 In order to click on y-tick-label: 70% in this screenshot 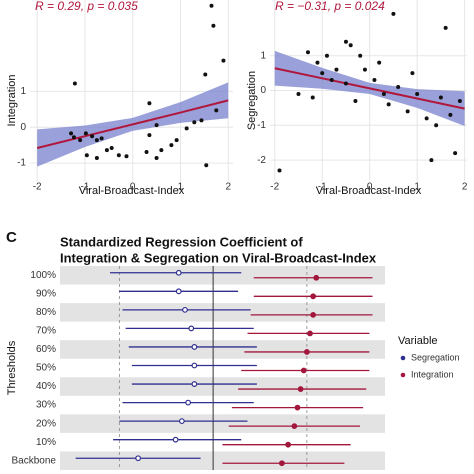, I will do `click(46, 331)`.